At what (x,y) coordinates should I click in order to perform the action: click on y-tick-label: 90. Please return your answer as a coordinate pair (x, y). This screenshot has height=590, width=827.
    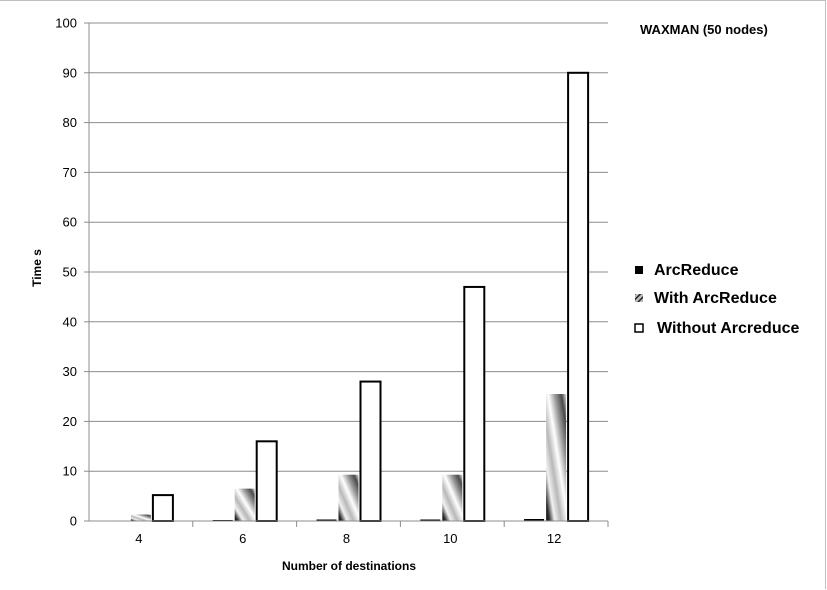
    Looking at the image, I should click on (70, 72).